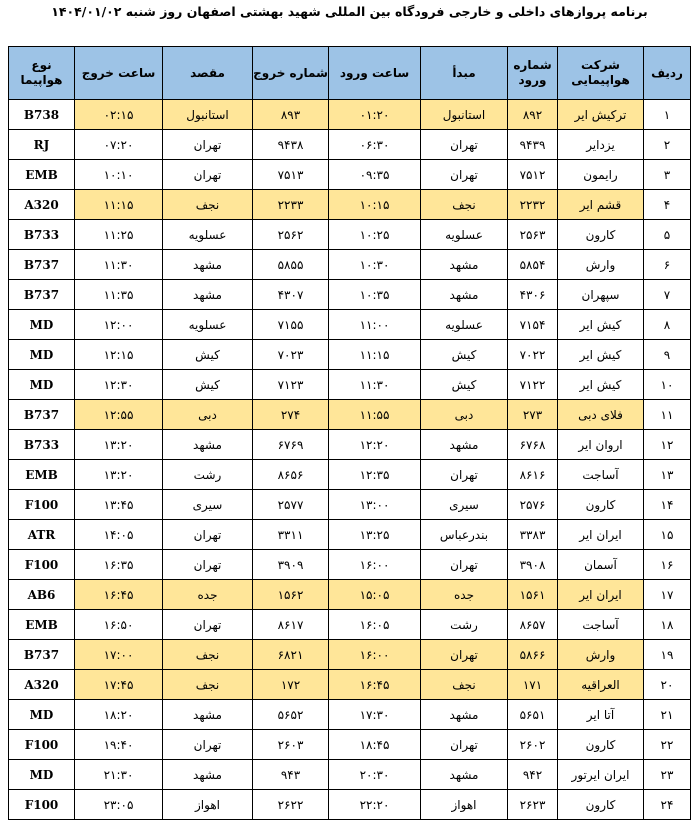 The height and width of the screenshot is (831, 699). Describe the element at coordinates (532, 774) in the screenshot. I see `table-cell: ۹۴۲` at that location.